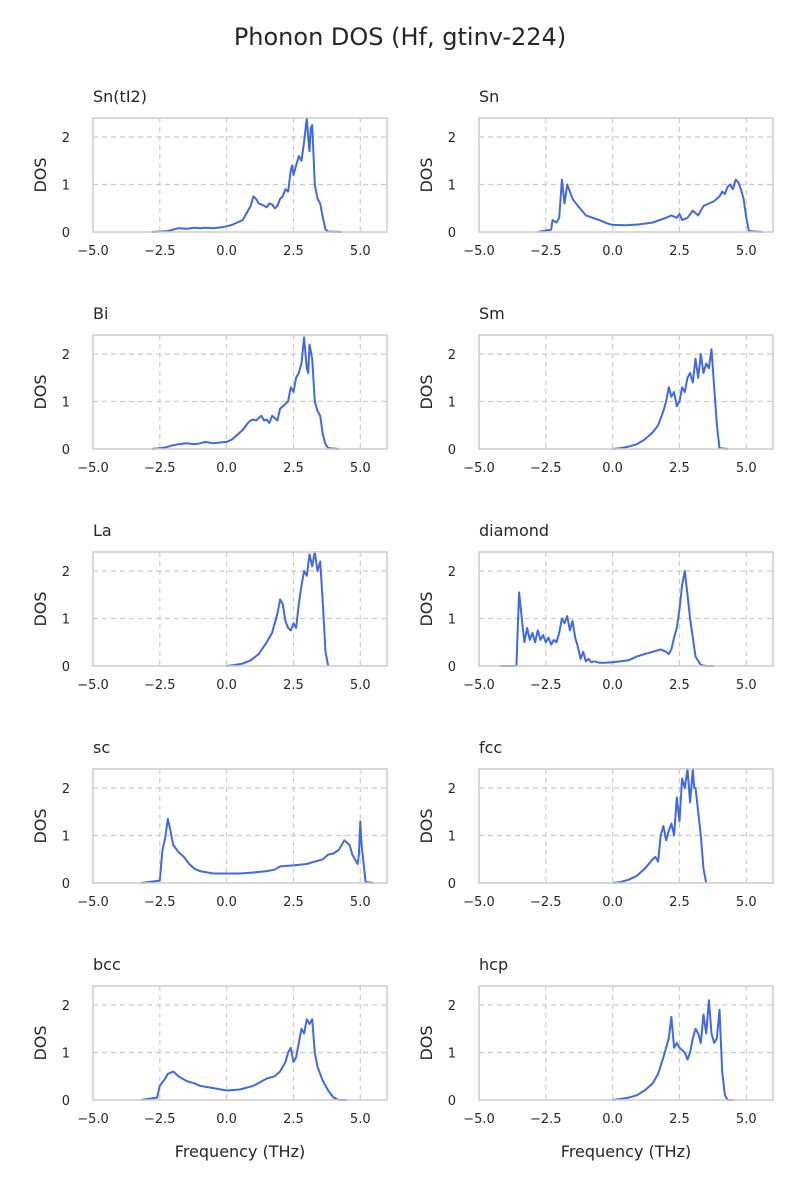 The height and width of the screenshot is (1204, 800). Describe the element at coordinates (492, 313) in the screenshot. I see `subplot-title: Sm` at that location.